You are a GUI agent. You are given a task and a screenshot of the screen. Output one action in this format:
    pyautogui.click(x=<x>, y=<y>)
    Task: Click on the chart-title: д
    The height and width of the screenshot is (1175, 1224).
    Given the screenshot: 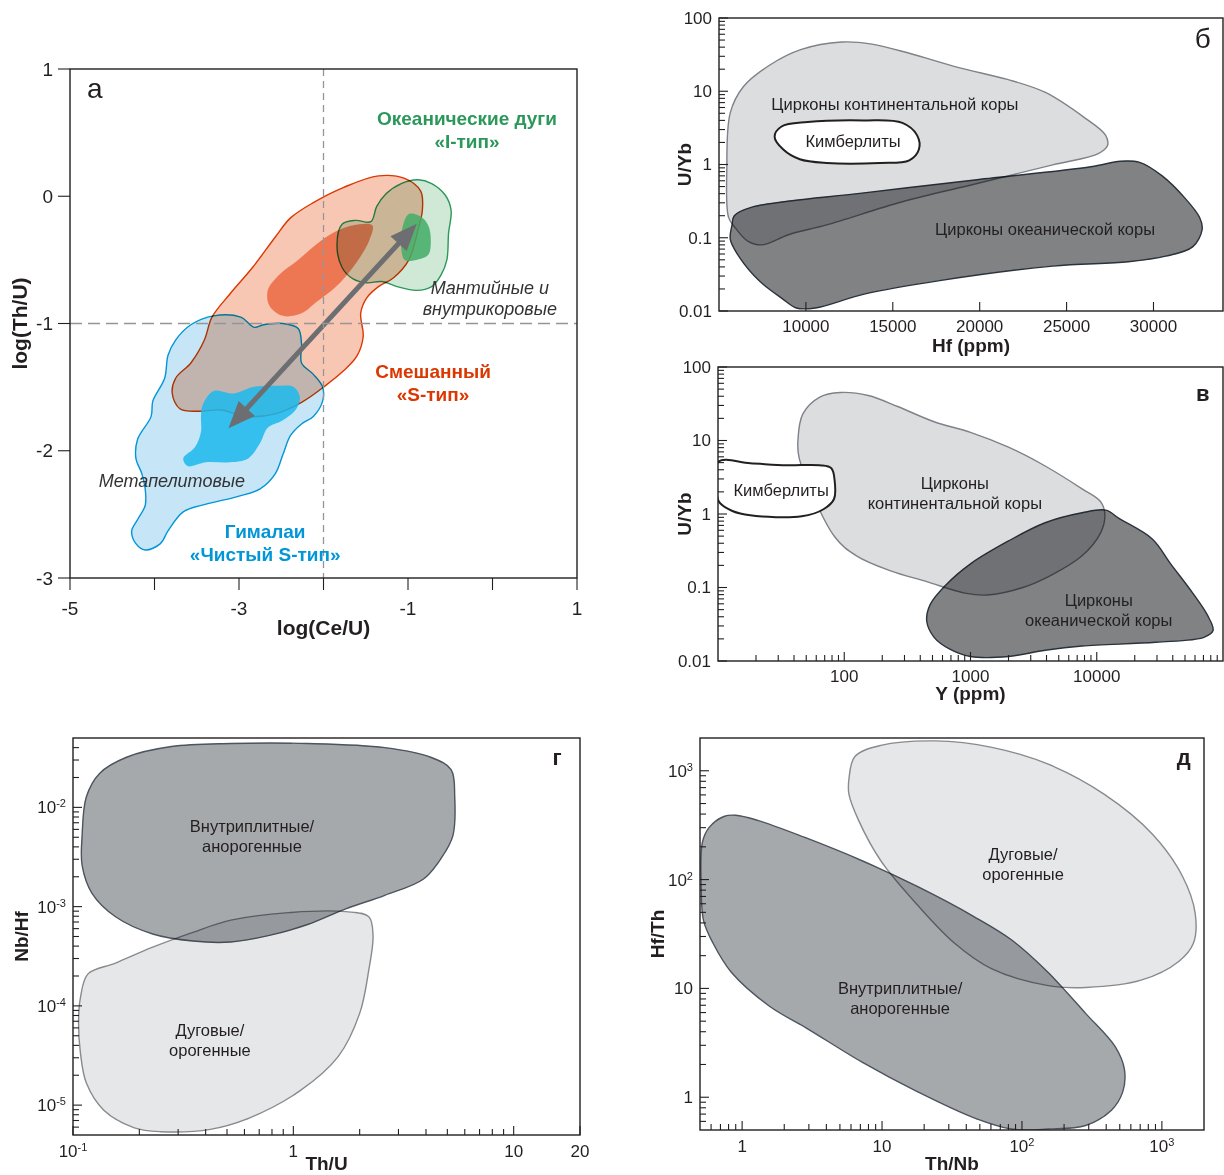 What is the action you would take?
    pyautogui.click(x=1183, y=757)
    